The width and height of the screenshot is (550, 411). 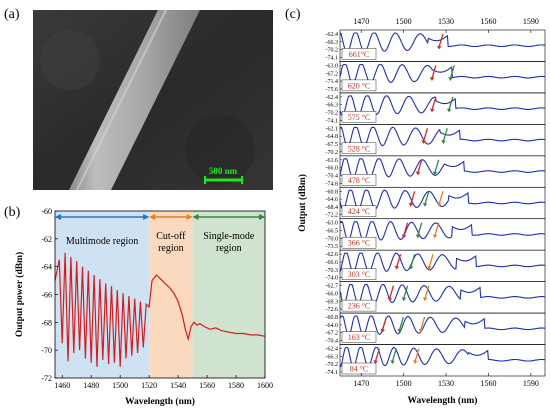 I want to click on top-x-tick-label: 1590, so click(x=531, y=21).